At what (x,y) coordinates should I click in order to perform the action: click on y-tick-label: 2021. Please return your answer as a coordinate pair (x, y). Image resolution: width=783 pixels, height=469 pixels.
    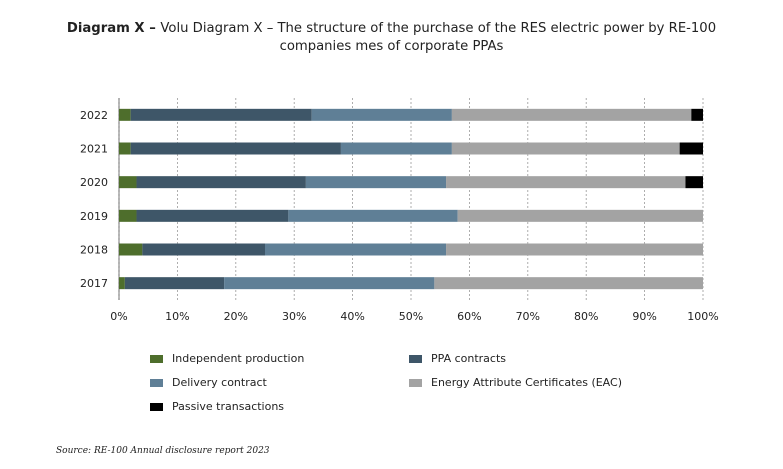
    Looking at the image, I should click on (94, 149).